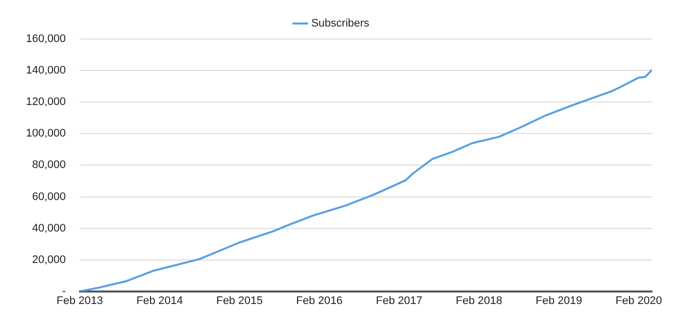 The height and width of the screenshot is (320, 680). What do you see at coordinates (49, 196) in the screenshot?
I see `y-tick-label: 60,000` at bounding box center [49, 196].